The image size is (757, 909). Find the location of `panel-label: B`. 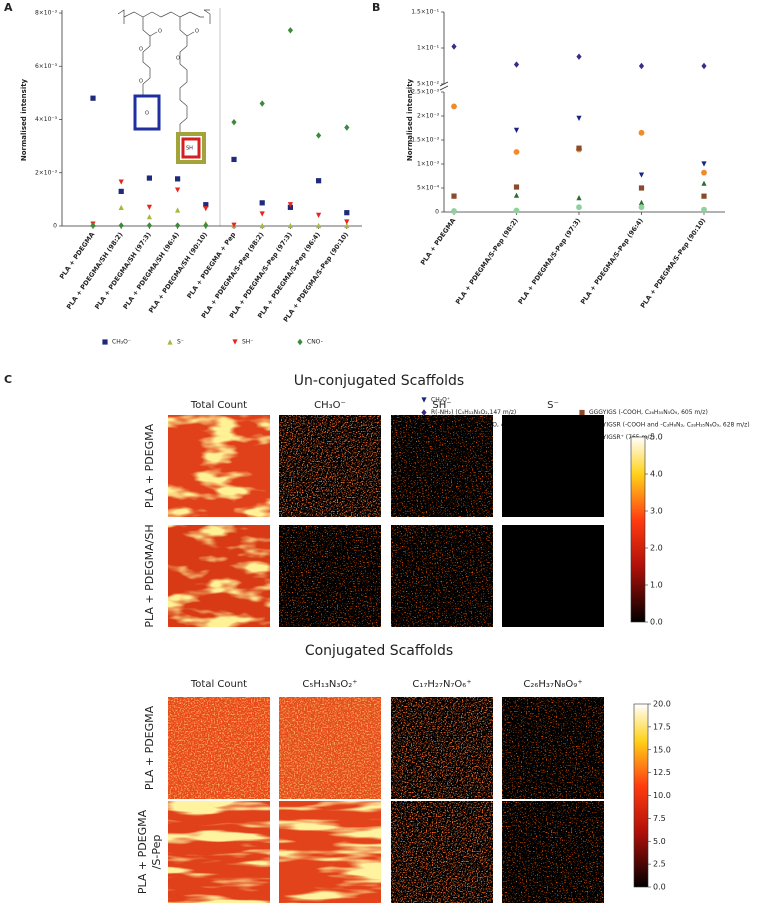

panel-label: B is located at coordinates (376, 7).